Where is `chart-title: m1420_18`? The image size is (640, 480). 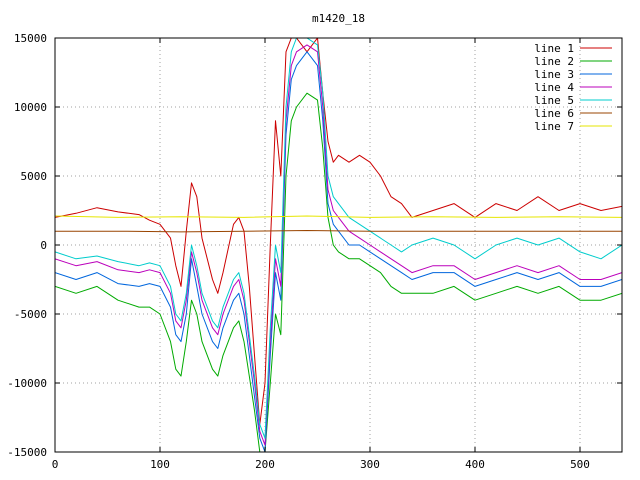
chart-title: m1420_18 is located at coordinates (338, 18).